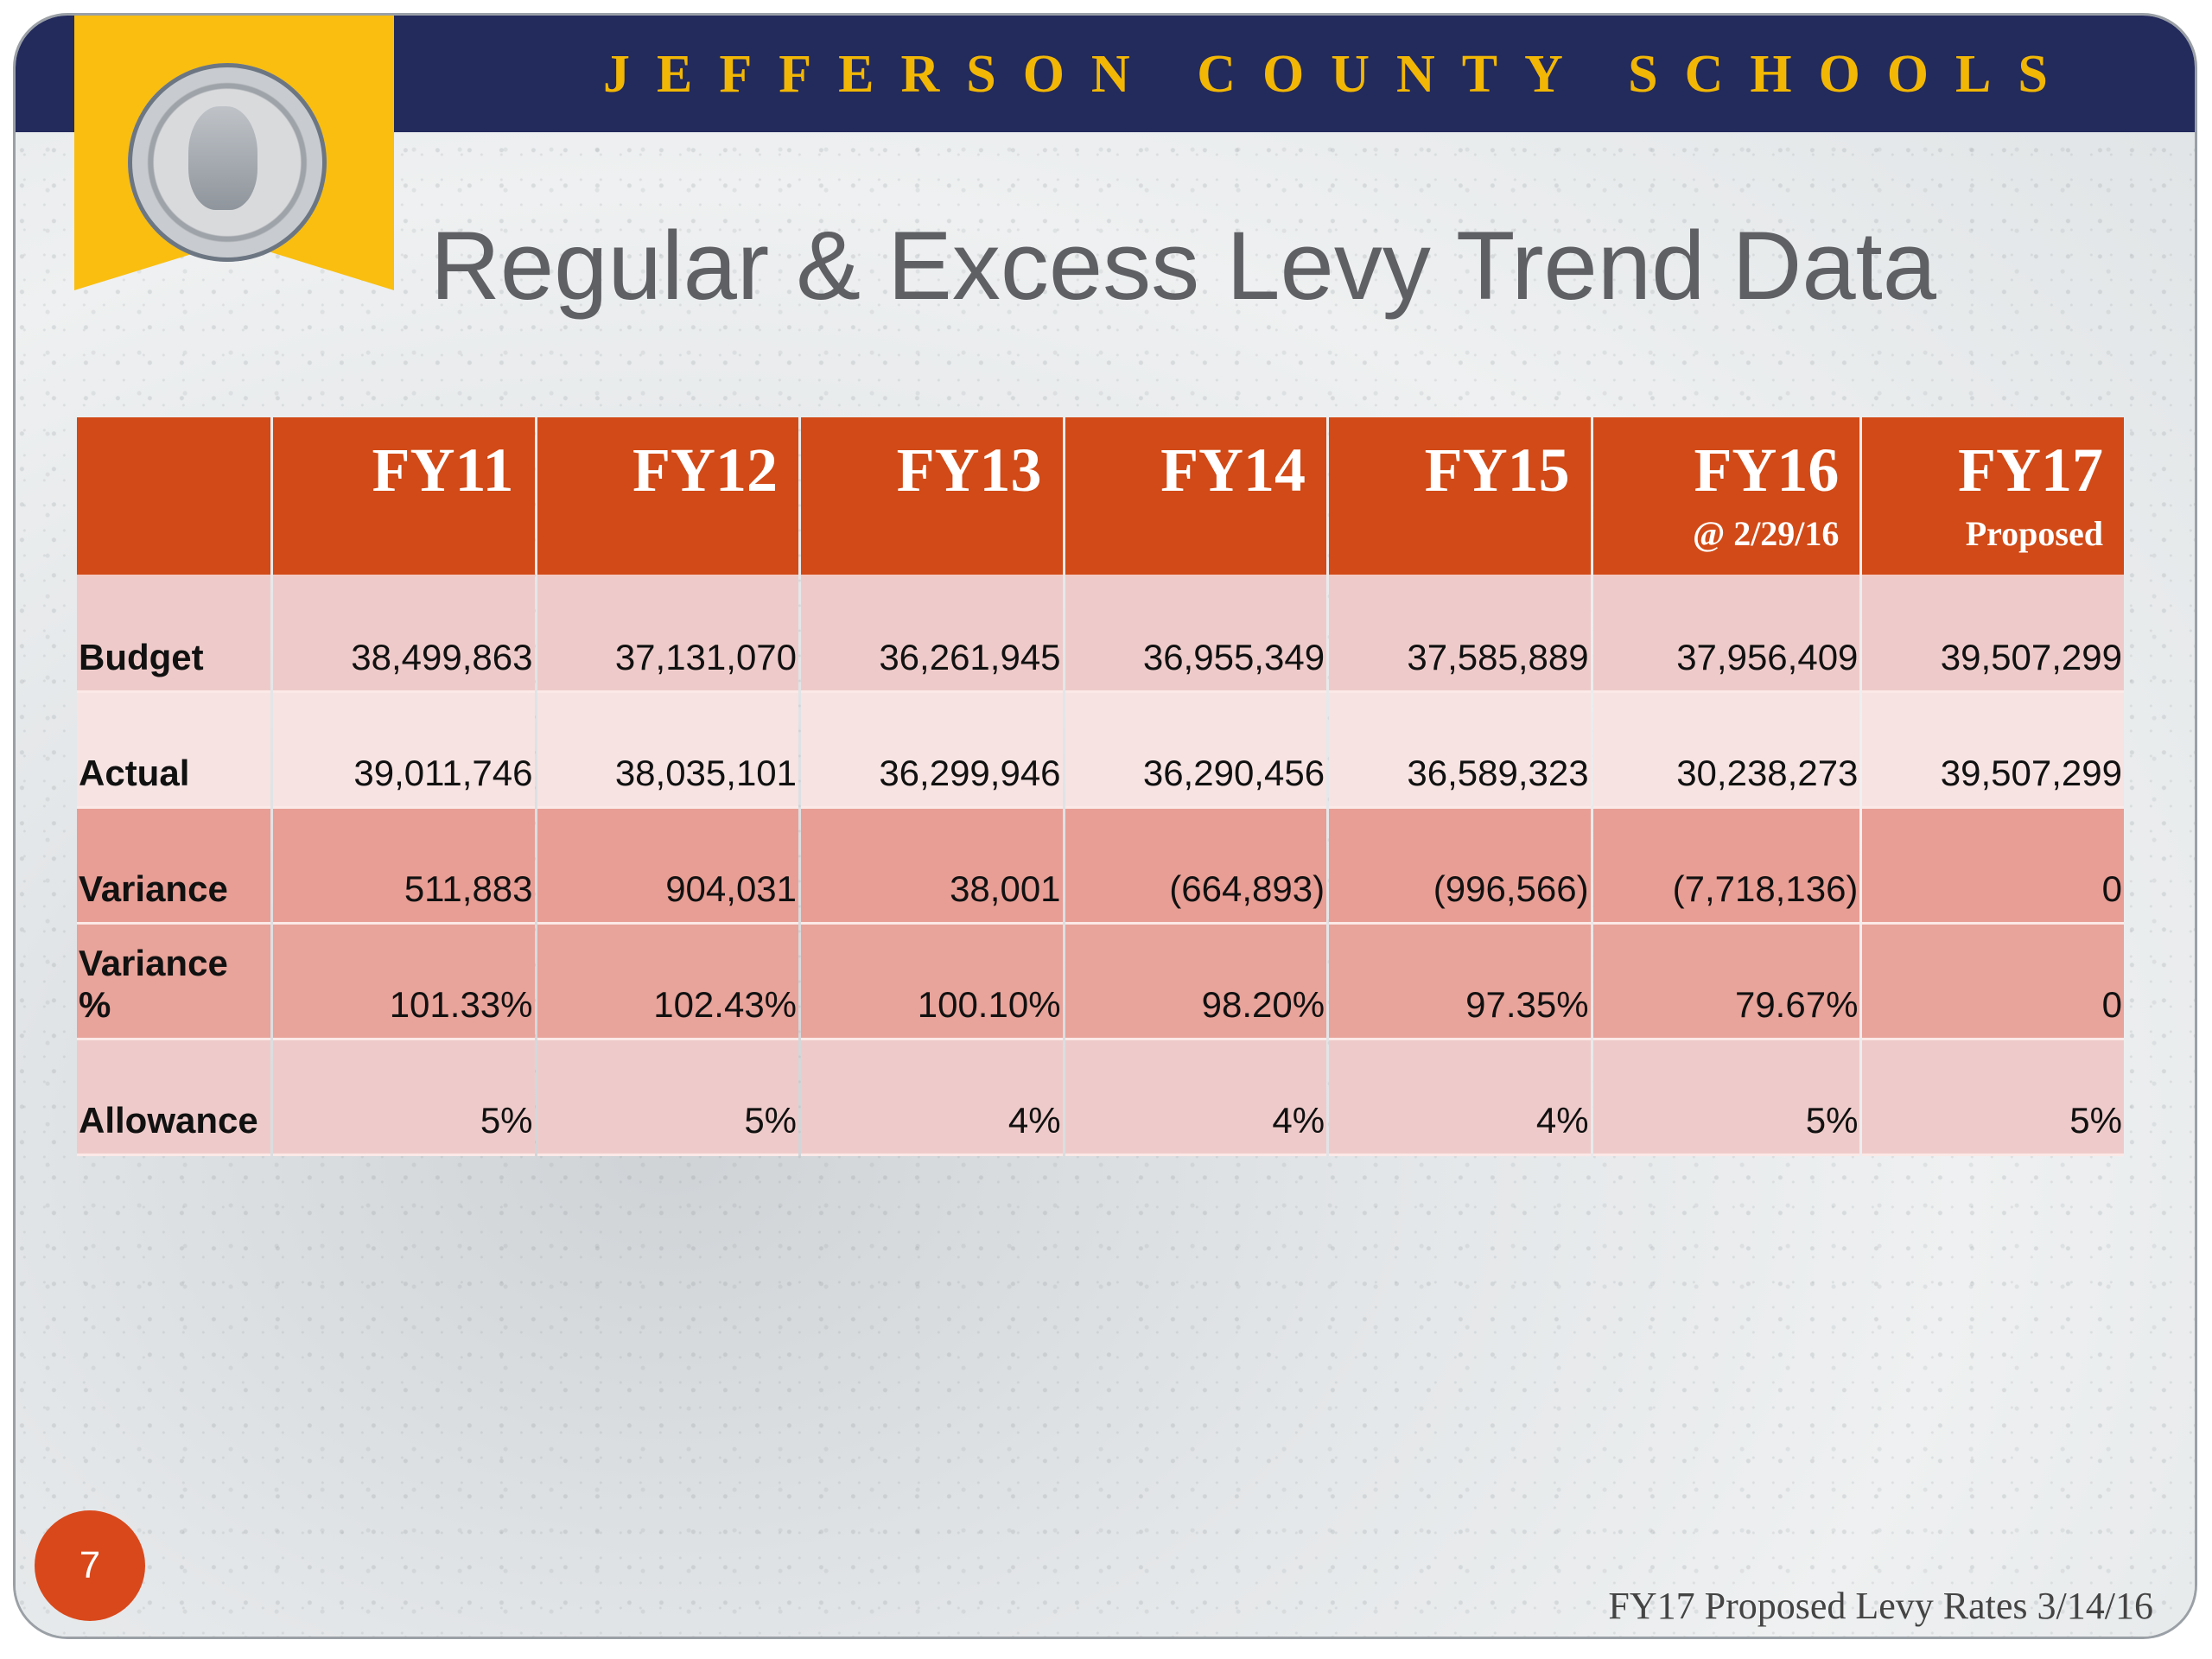 The height and width of the screenshot is (1659, 2212). I want to click on col-header-fy16: FY16 @ 2/29/16, so click(1726, 497).